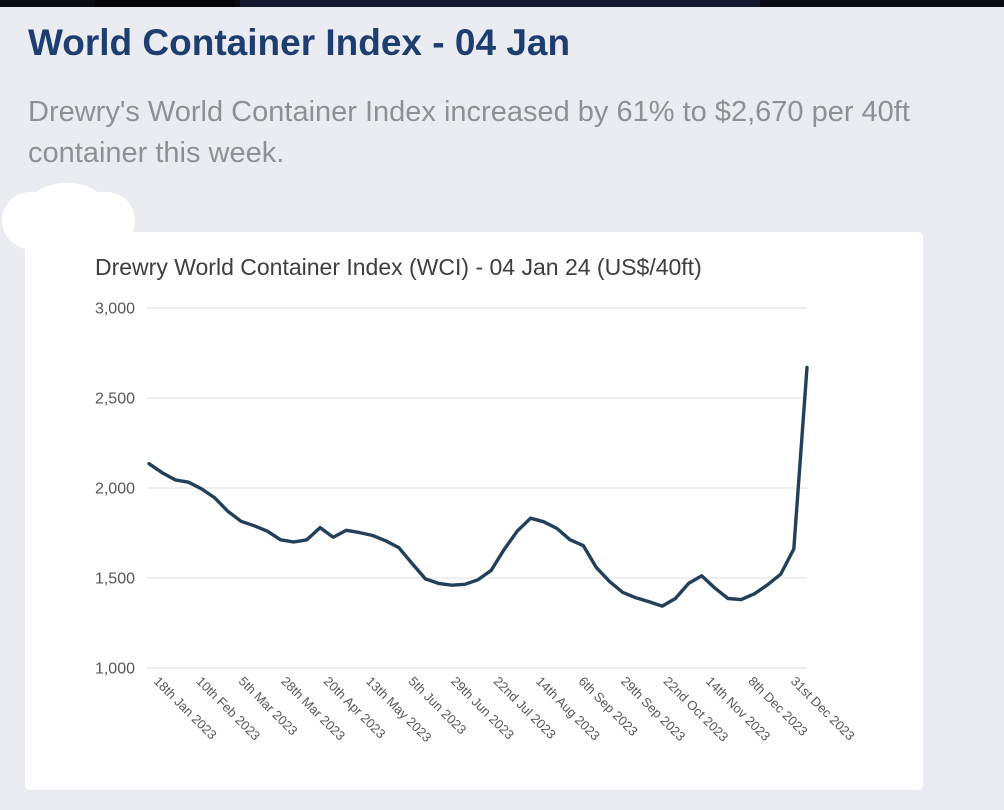  I want to click on top-bar, so click(502, 3).